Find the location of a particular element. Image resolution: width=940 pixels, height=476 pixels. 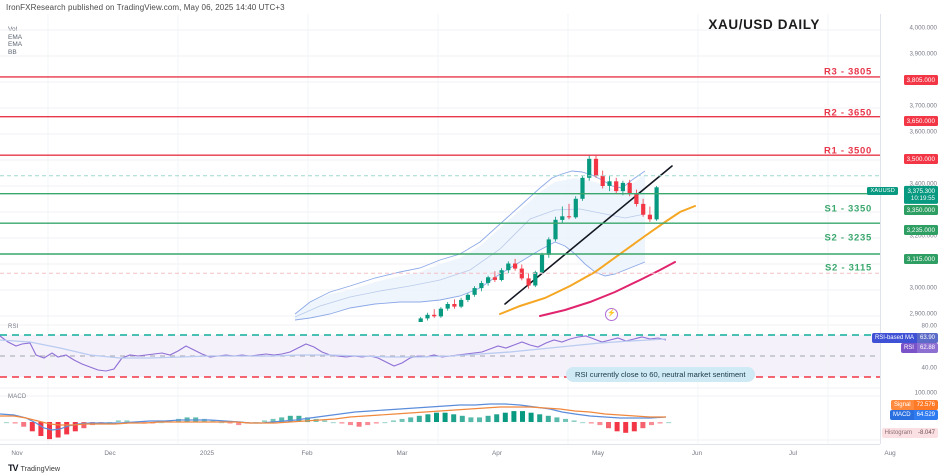

level-badge-r3: 3,805.000 is located at coordinates (920, 80).